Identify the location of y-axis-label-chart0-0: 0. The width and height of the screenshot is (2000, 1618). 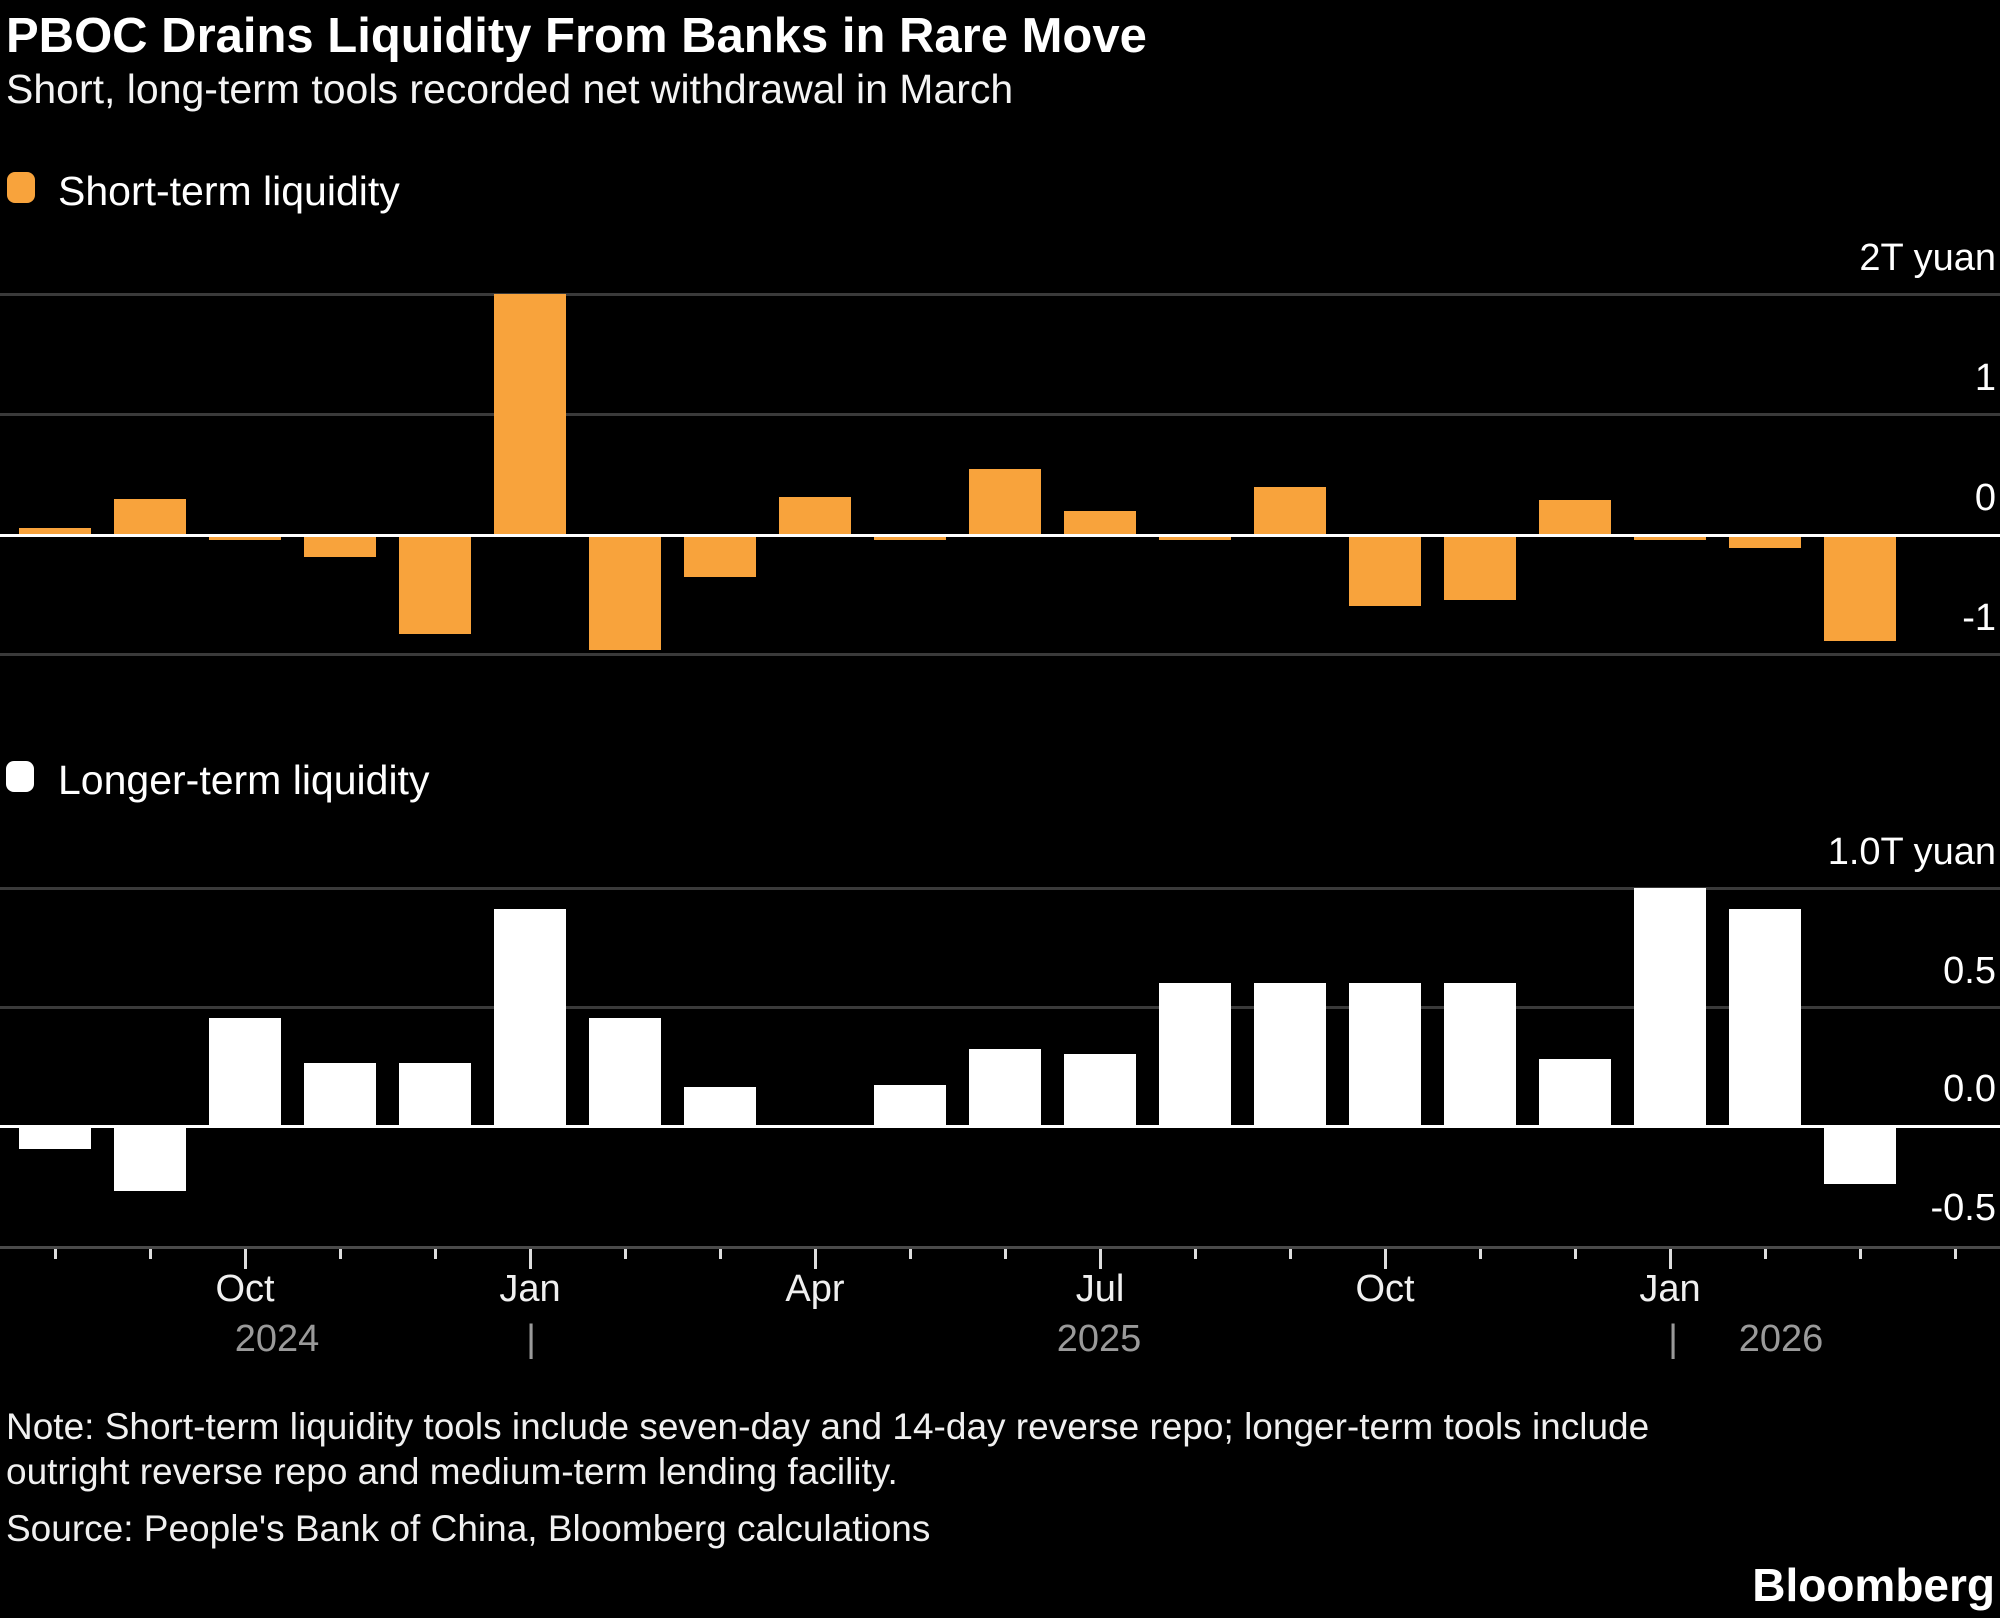
(1985, 498).